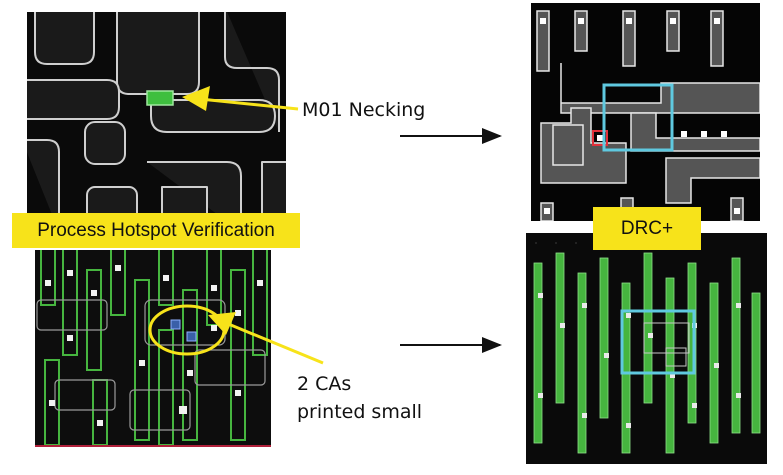 The height and width of the screenshot is (475, 783). Describe the element at coordinates (240, 98) in the screenshot. I see `necking-pointer-arrow` at that location.